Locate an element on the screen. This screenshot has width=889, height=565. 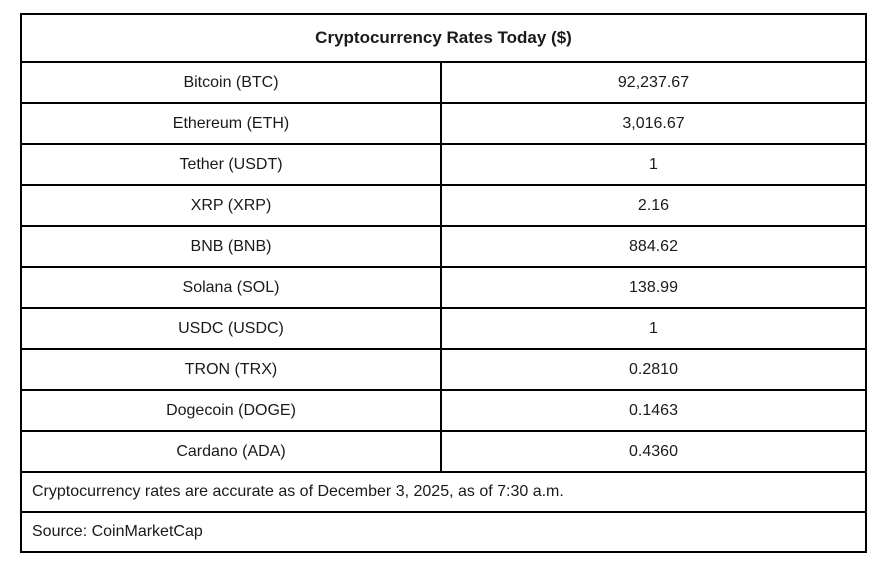
table-row: XRP (XRP) 2.16 is located at coordinates (443, 205).